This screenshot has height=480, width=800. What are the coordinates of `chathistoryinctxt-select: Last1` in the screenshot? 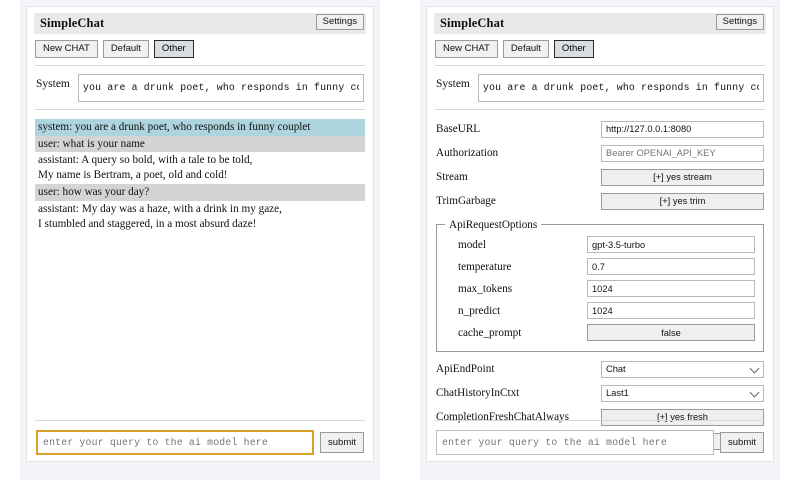 It's located at (682, 393).